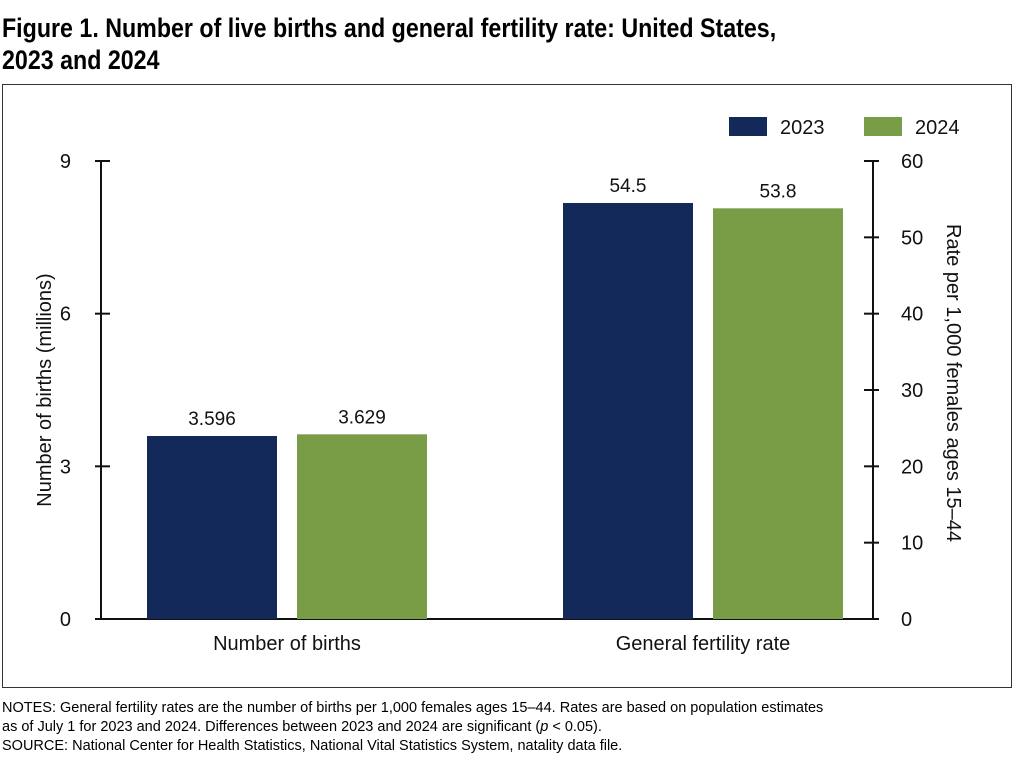 This screenshot has height=765, width=1024. What do you see at coordinates (844, 128) in the screenshot?
I see `legend: 2023 2024` at bounding box center [844, 128].